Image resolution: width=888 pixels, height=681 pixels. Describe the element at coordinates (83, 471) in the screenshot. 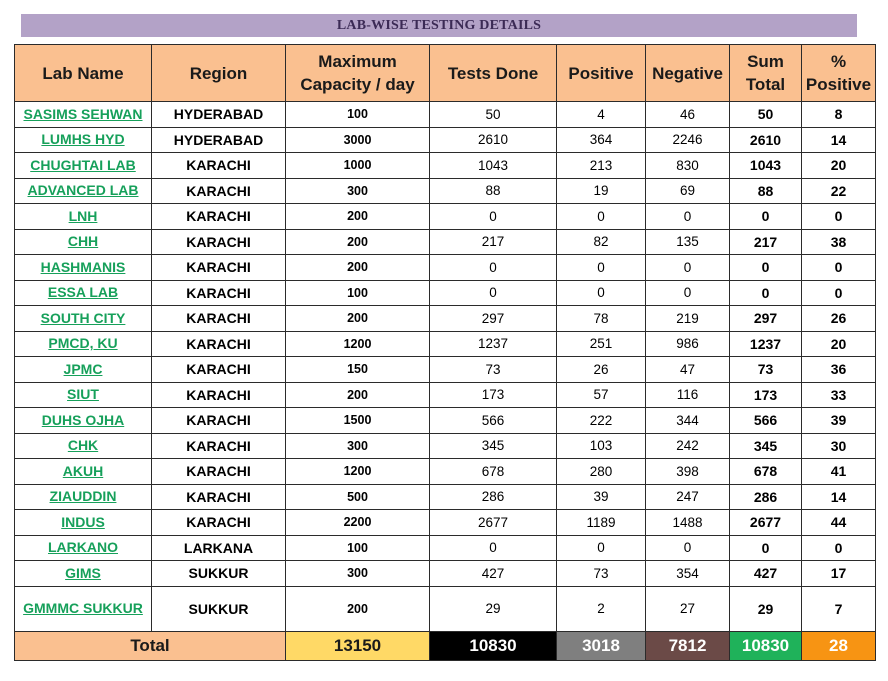

I see `lab-name-link: AKUH` at that location.